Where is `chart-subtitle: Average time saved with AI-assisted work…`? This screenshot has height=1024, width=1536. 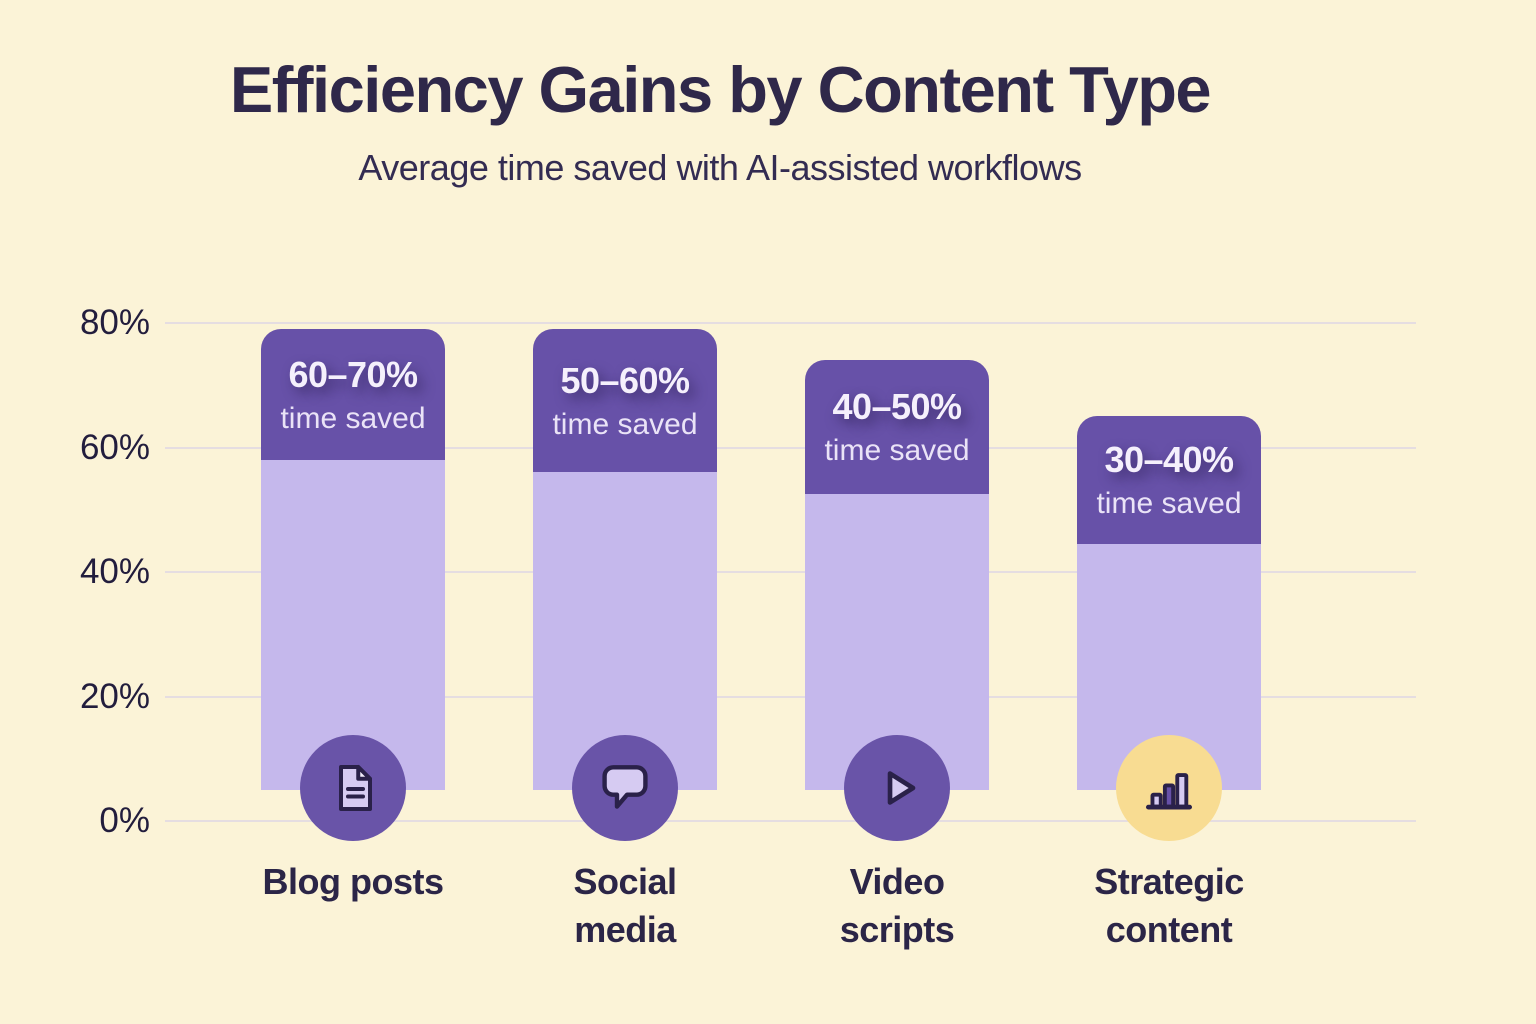
chart-subtitle: Average time saved with AI-assisted work… is located at coordinates (720, 167).